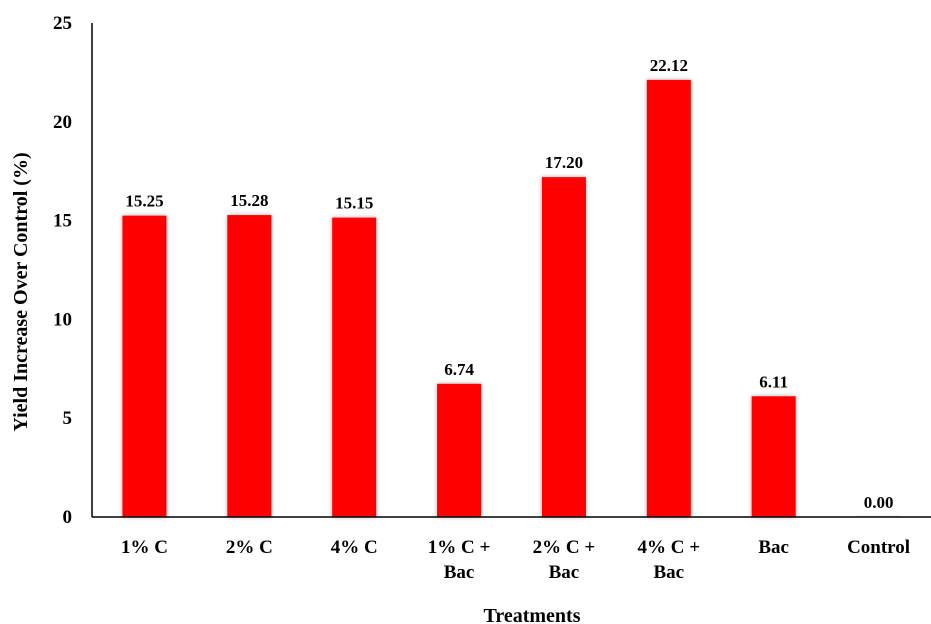 The width and height of the screenshot is (931, 624). Describe the element at coordinates (354, 203) in the screenshot. I see `data-label: 15.15` at that location.